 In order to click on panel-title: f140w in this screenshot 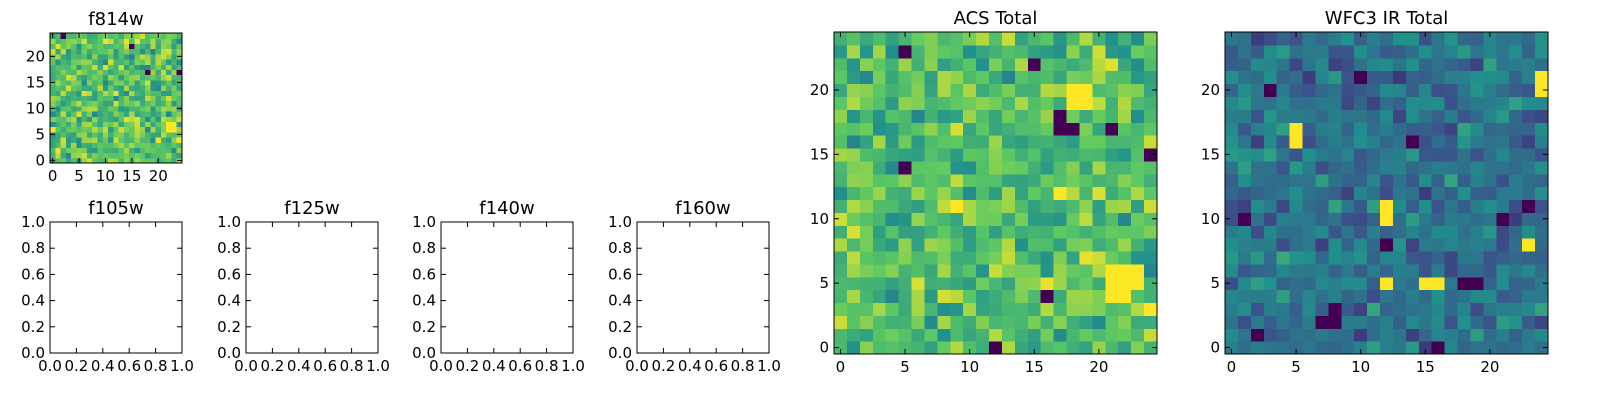, I will do `click(506, 208)`.